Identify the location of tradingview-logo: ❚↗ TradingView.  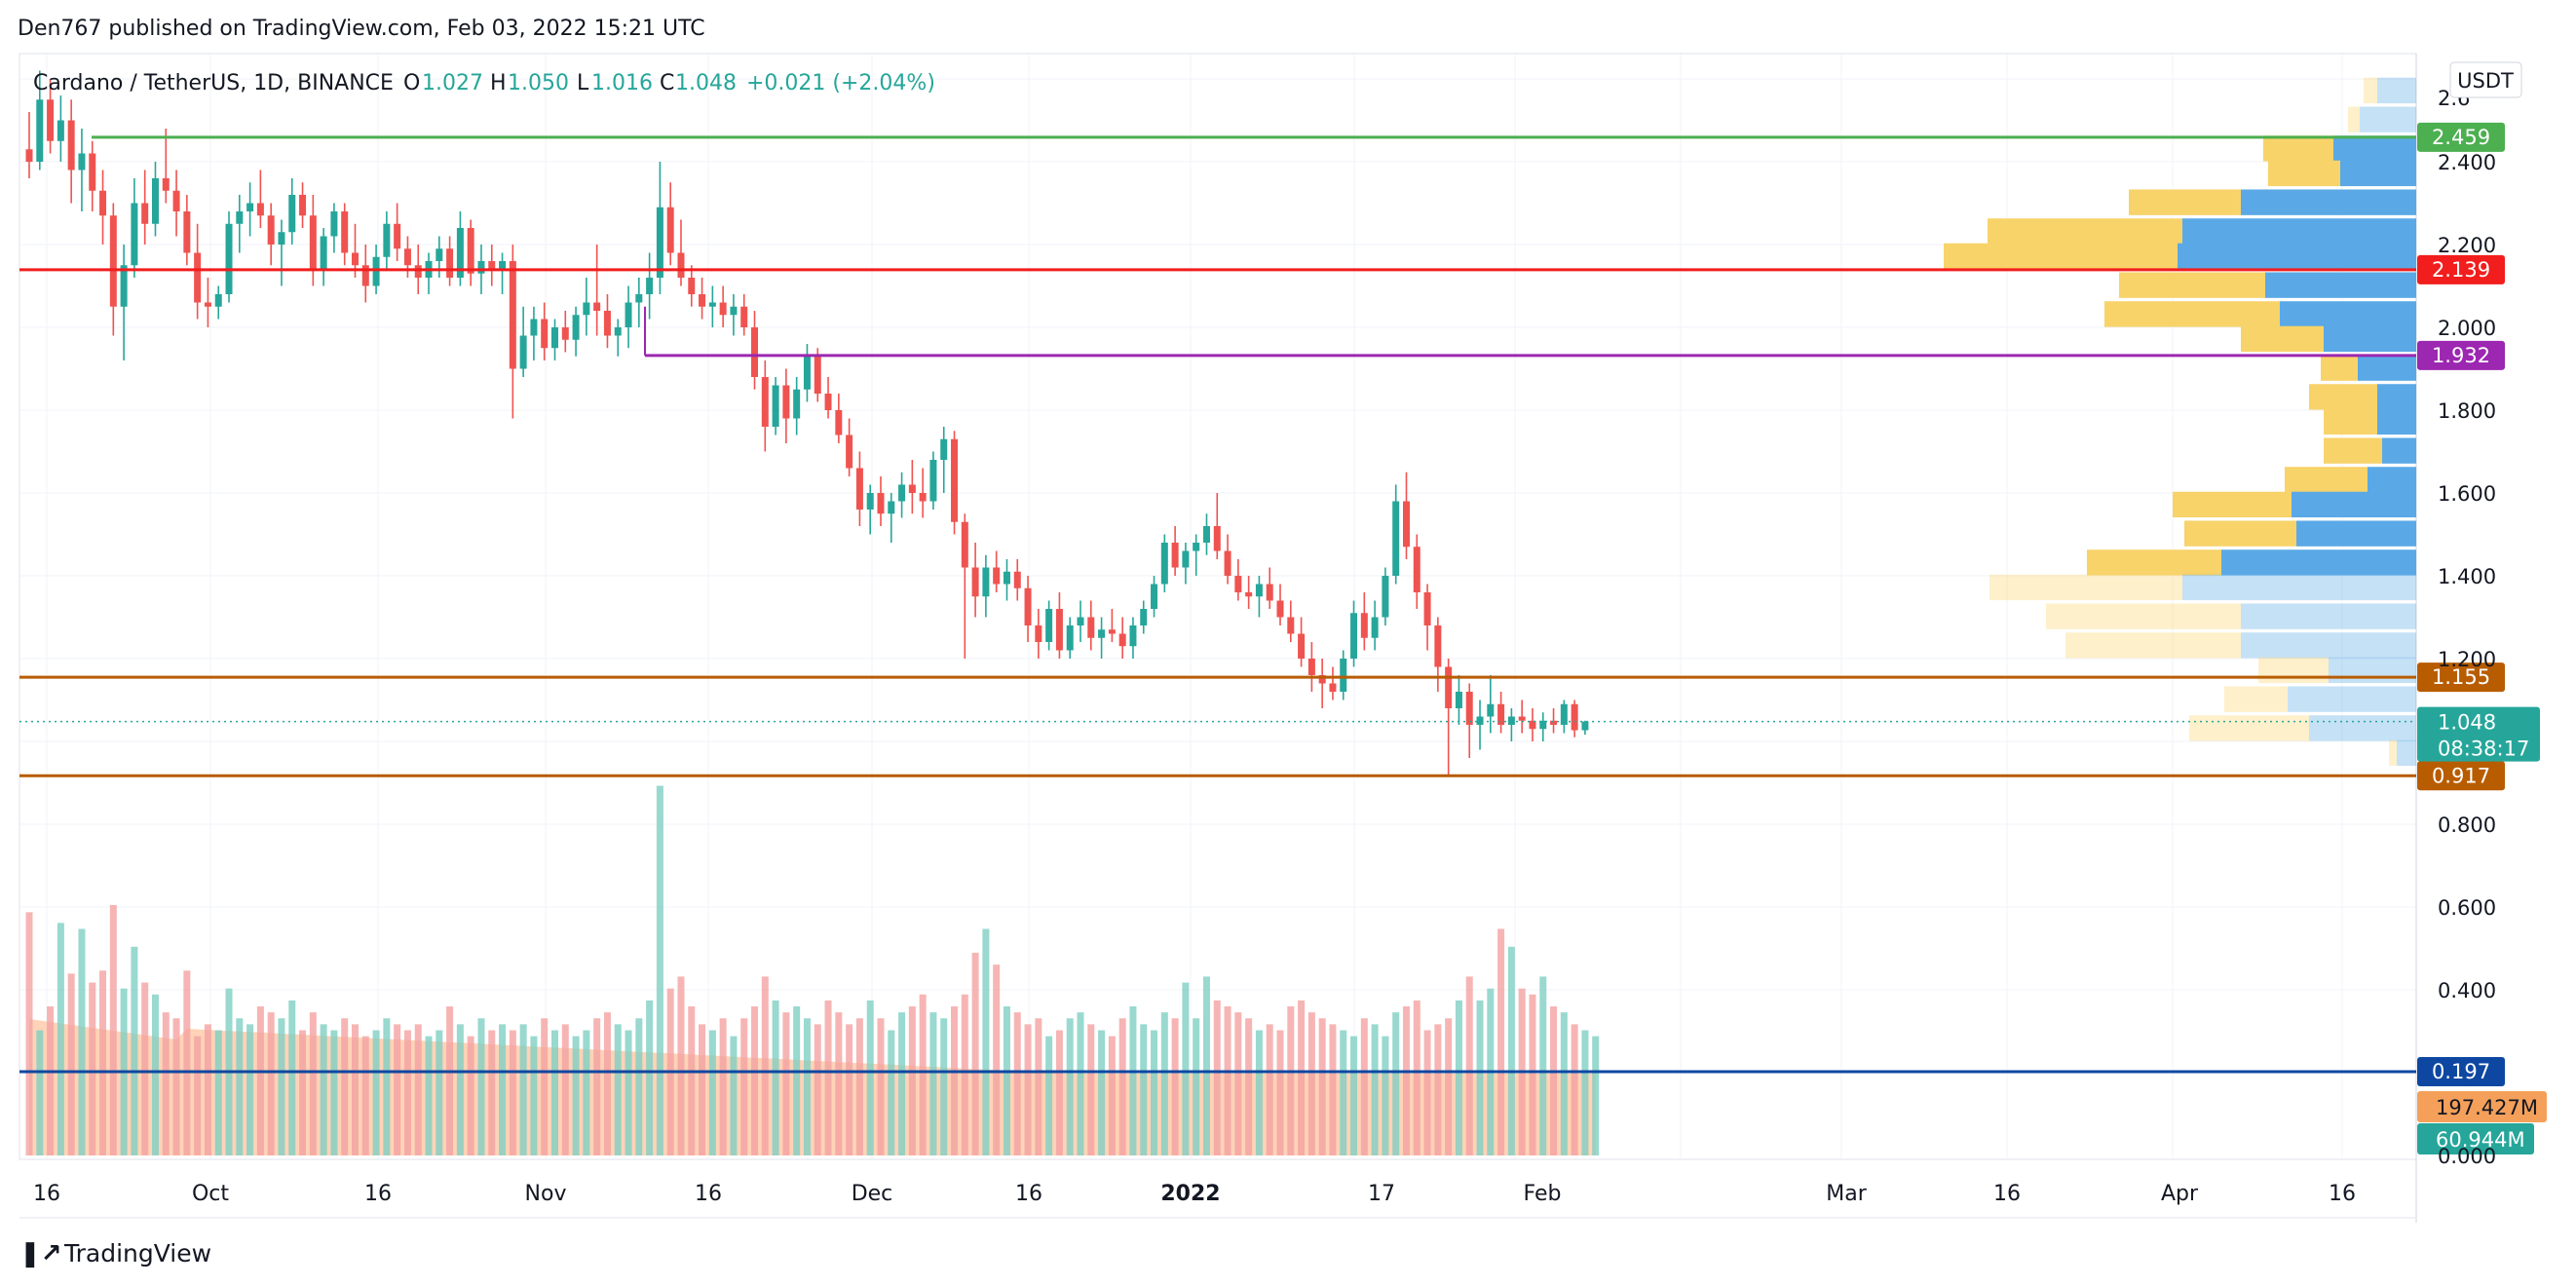
(115, 1253).